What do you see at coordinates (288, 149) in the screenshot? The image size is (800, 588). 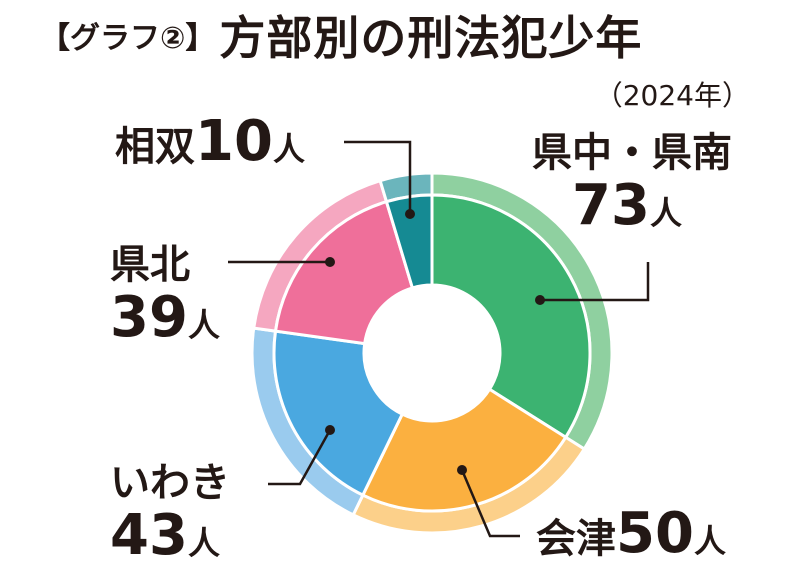 I see `label-soso-unit: 人` at bounding box center [288, 149].